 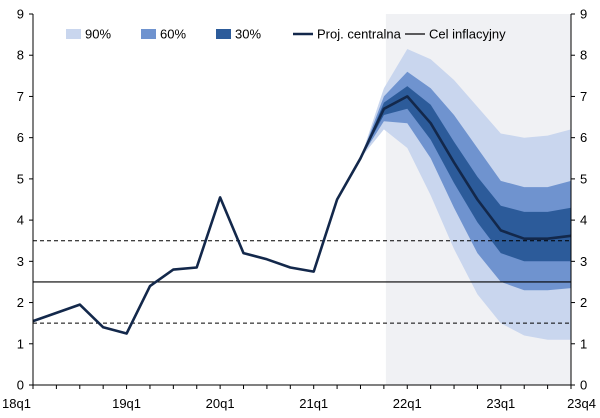 I want to click on left-y-tick-label: 4, so click(x=20, y=220).